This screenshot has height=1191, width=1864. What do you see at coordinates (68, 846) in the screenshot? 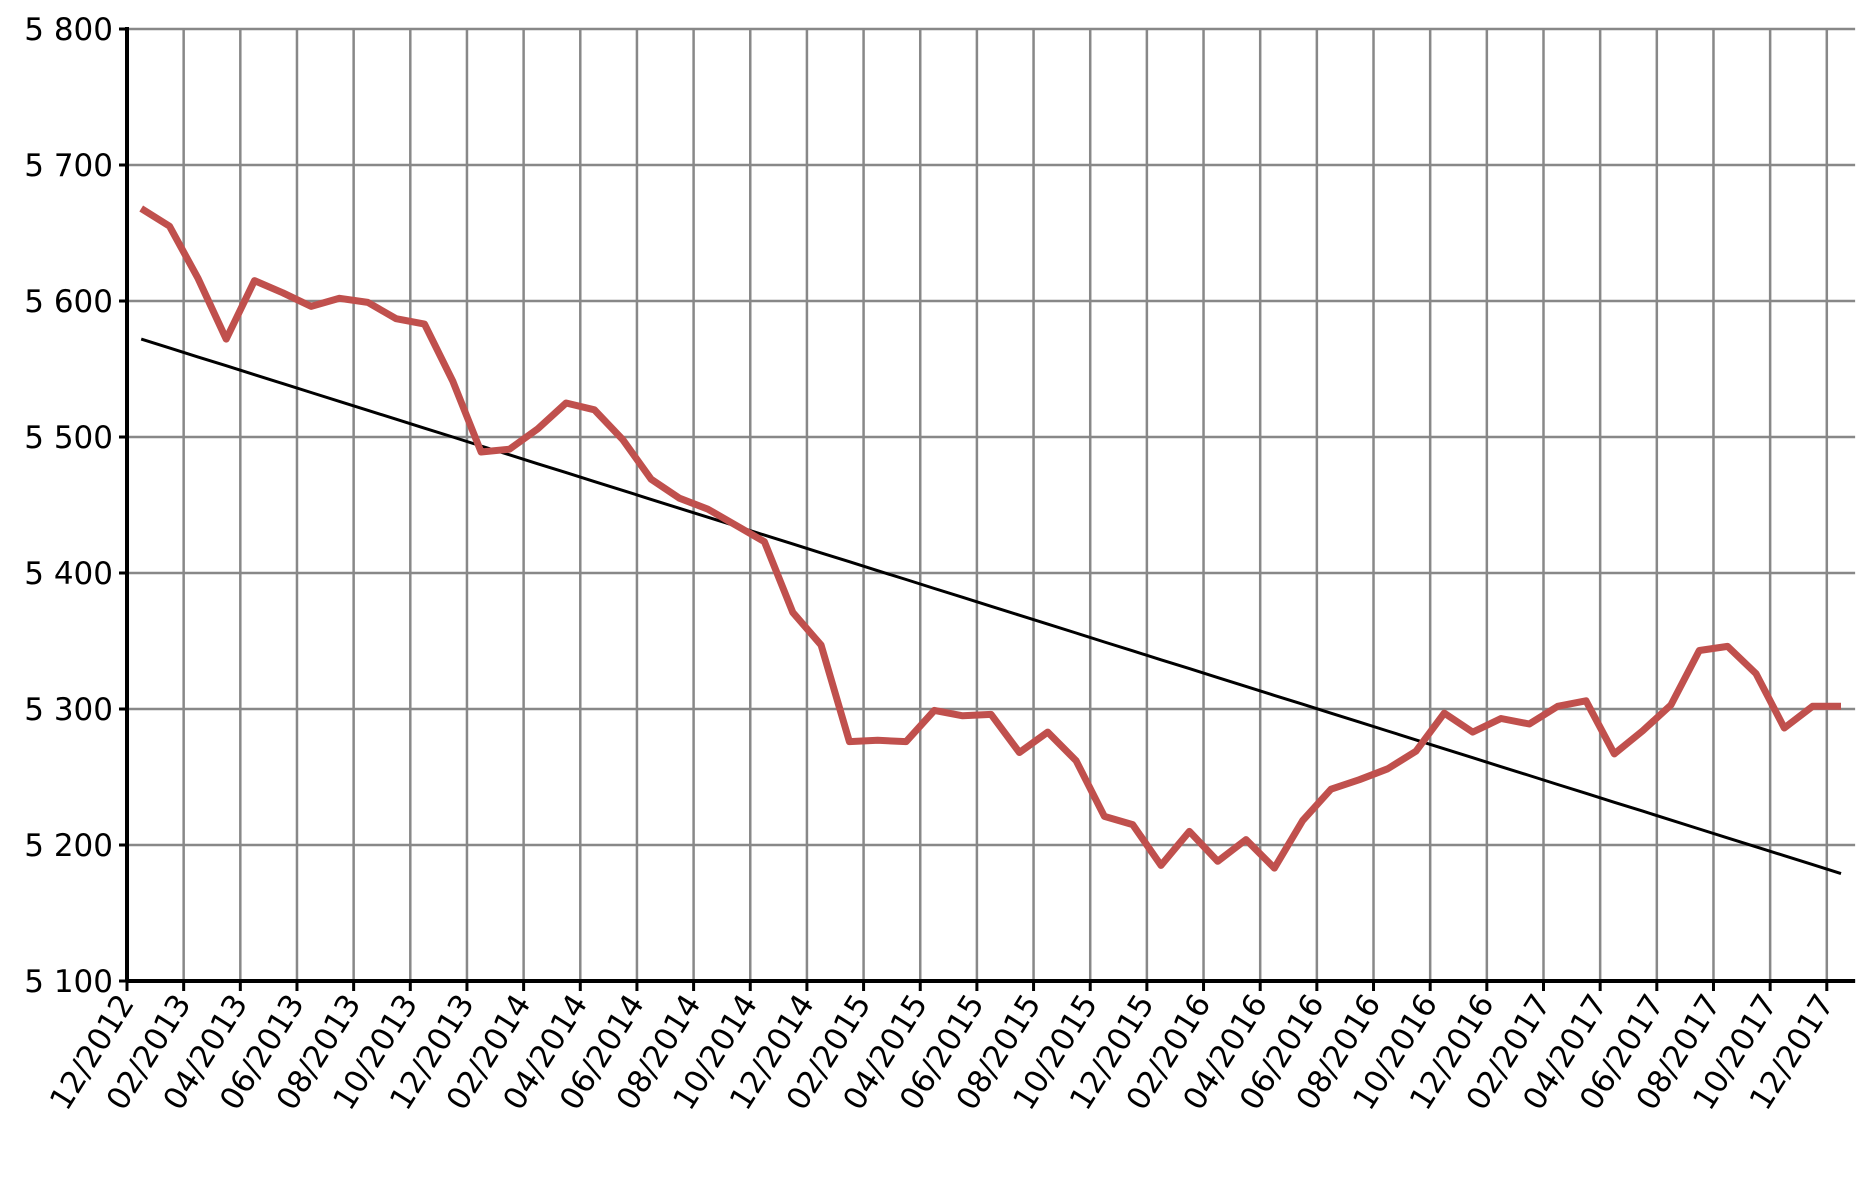
I see `y-tick-label: 5 200` at bounding box center [68, 846].